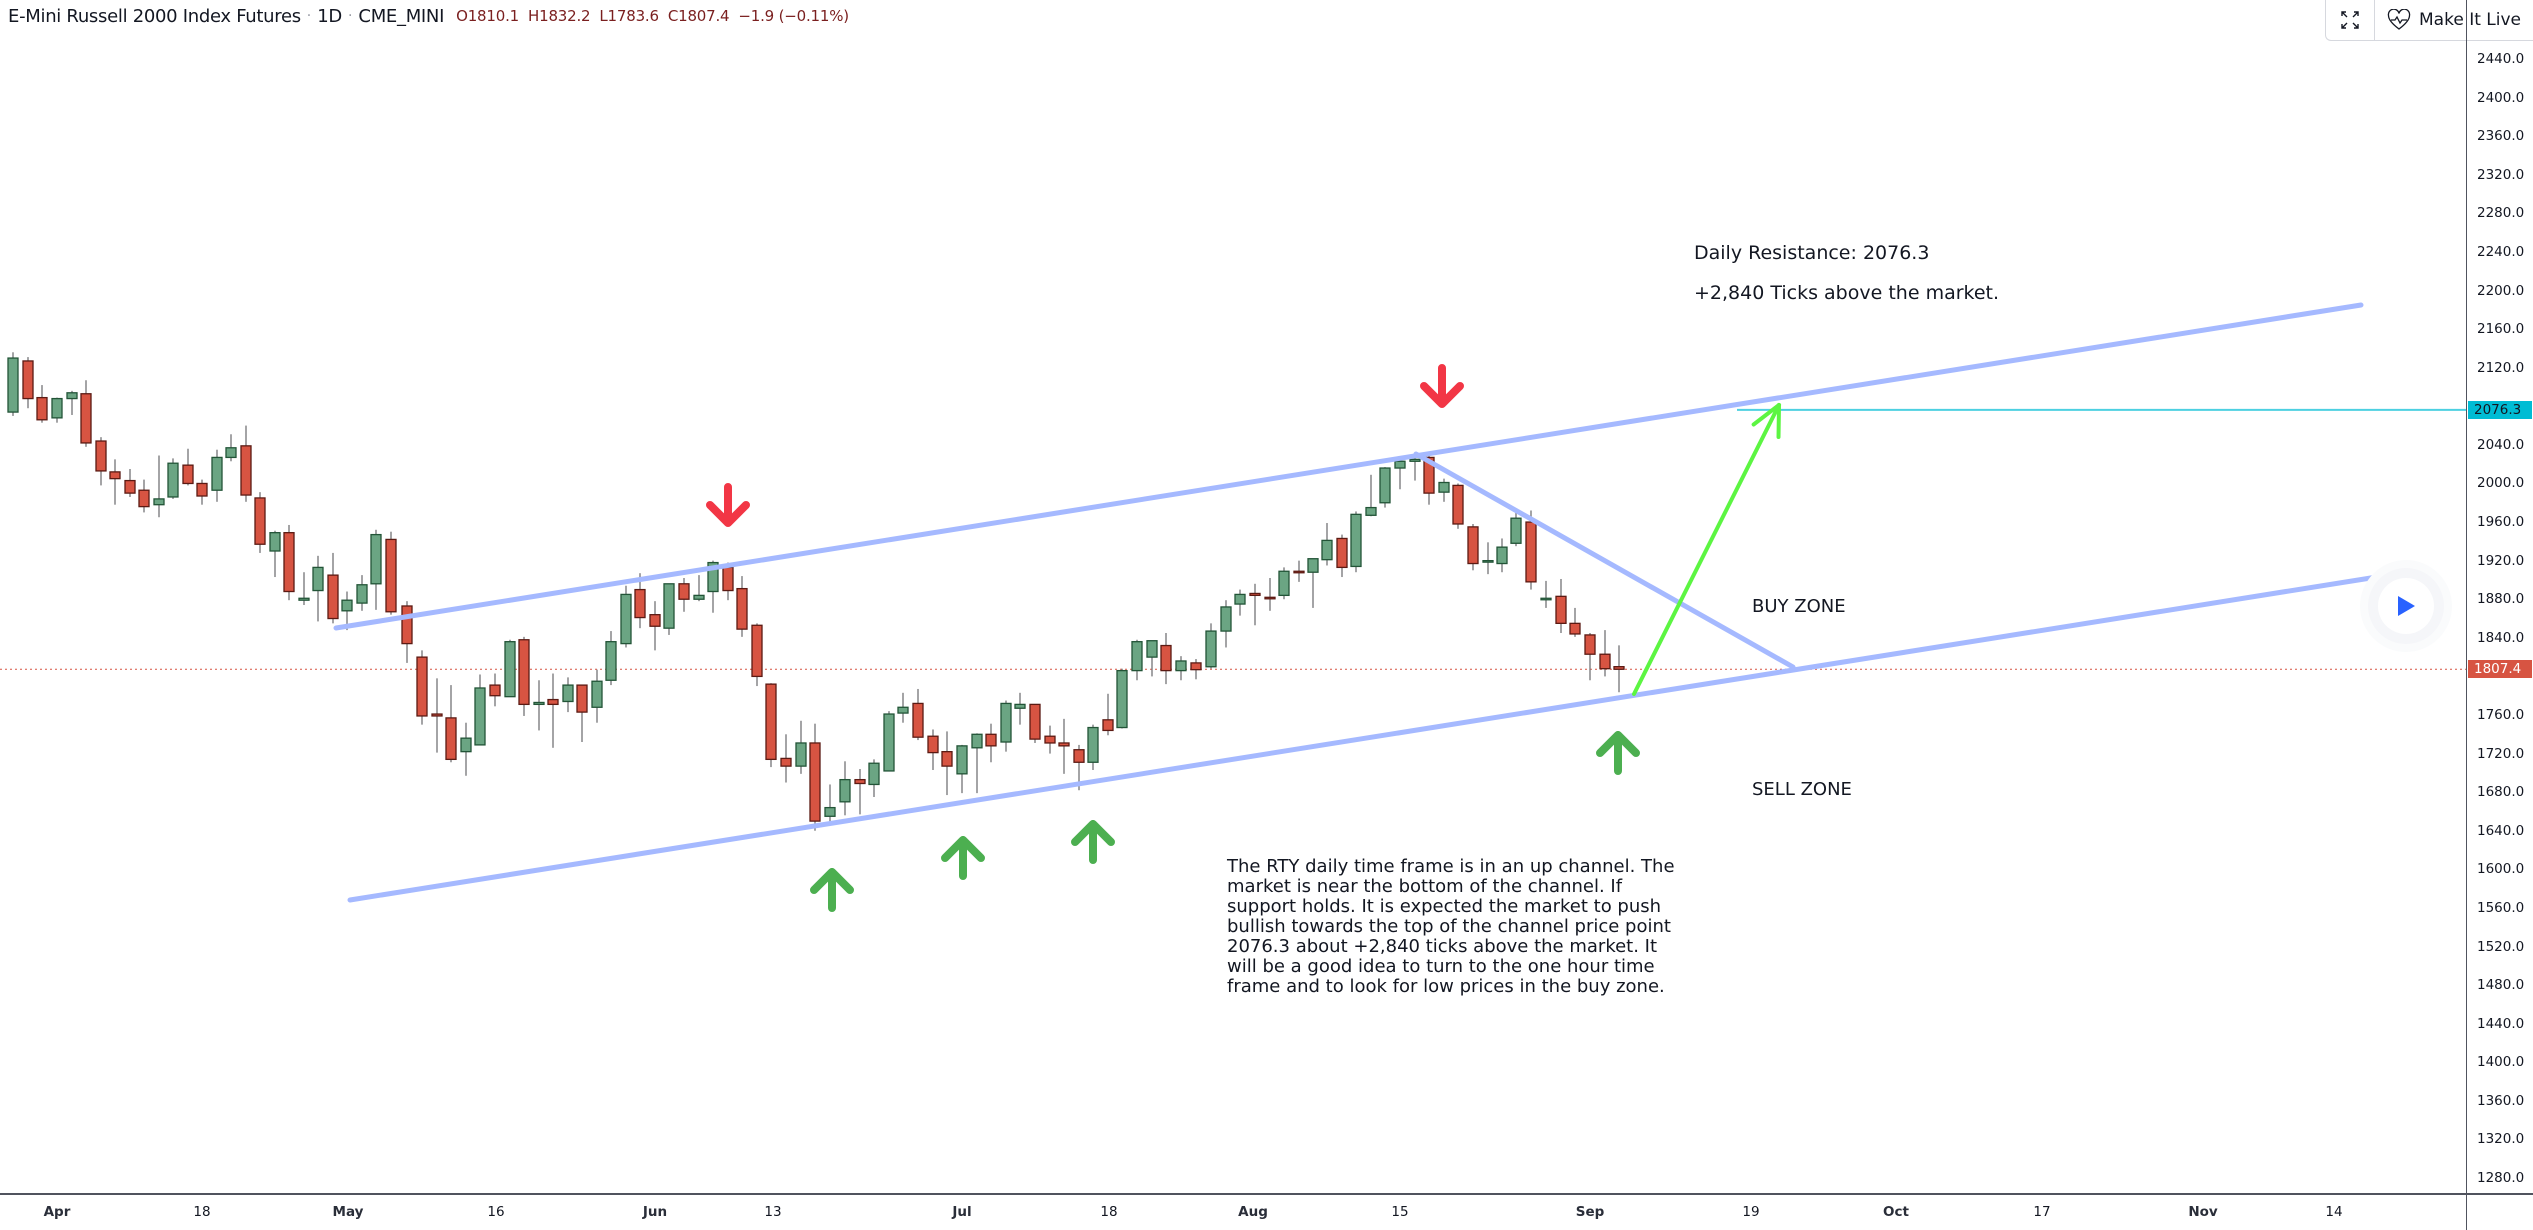 The height and width of the screenshot is (1230, 2533). What do you see at coordinates (1253, 1212) in the screenshot?
I see `time-tick-label: Aug` at bounding box center [1253, 1212].